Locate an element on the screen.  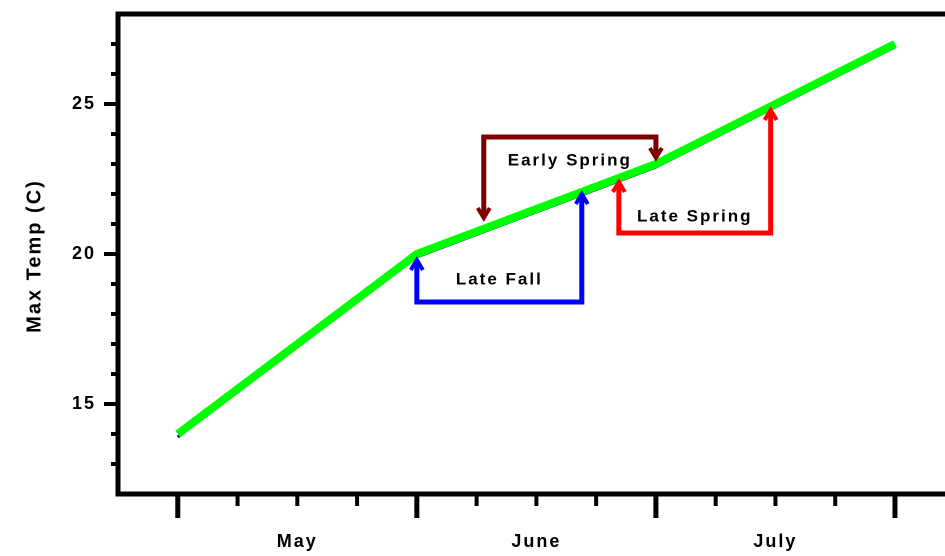
y-tick-label: 15 is located at coordinates (84, 403).